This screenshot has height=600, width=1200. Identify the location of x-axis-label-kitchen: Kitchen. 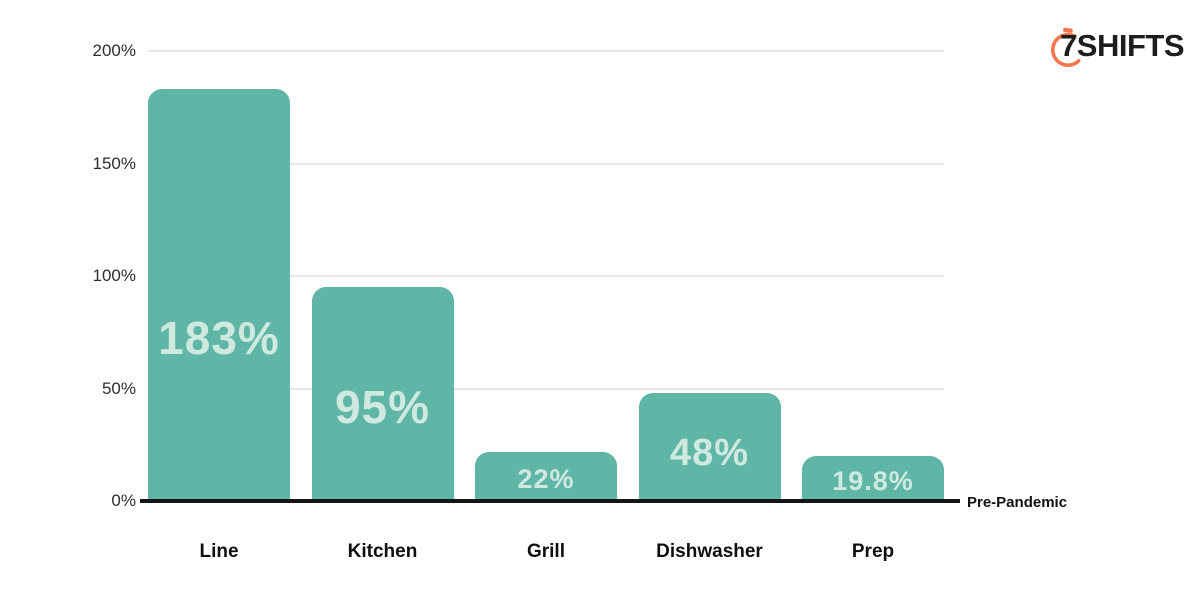
(382, 551).